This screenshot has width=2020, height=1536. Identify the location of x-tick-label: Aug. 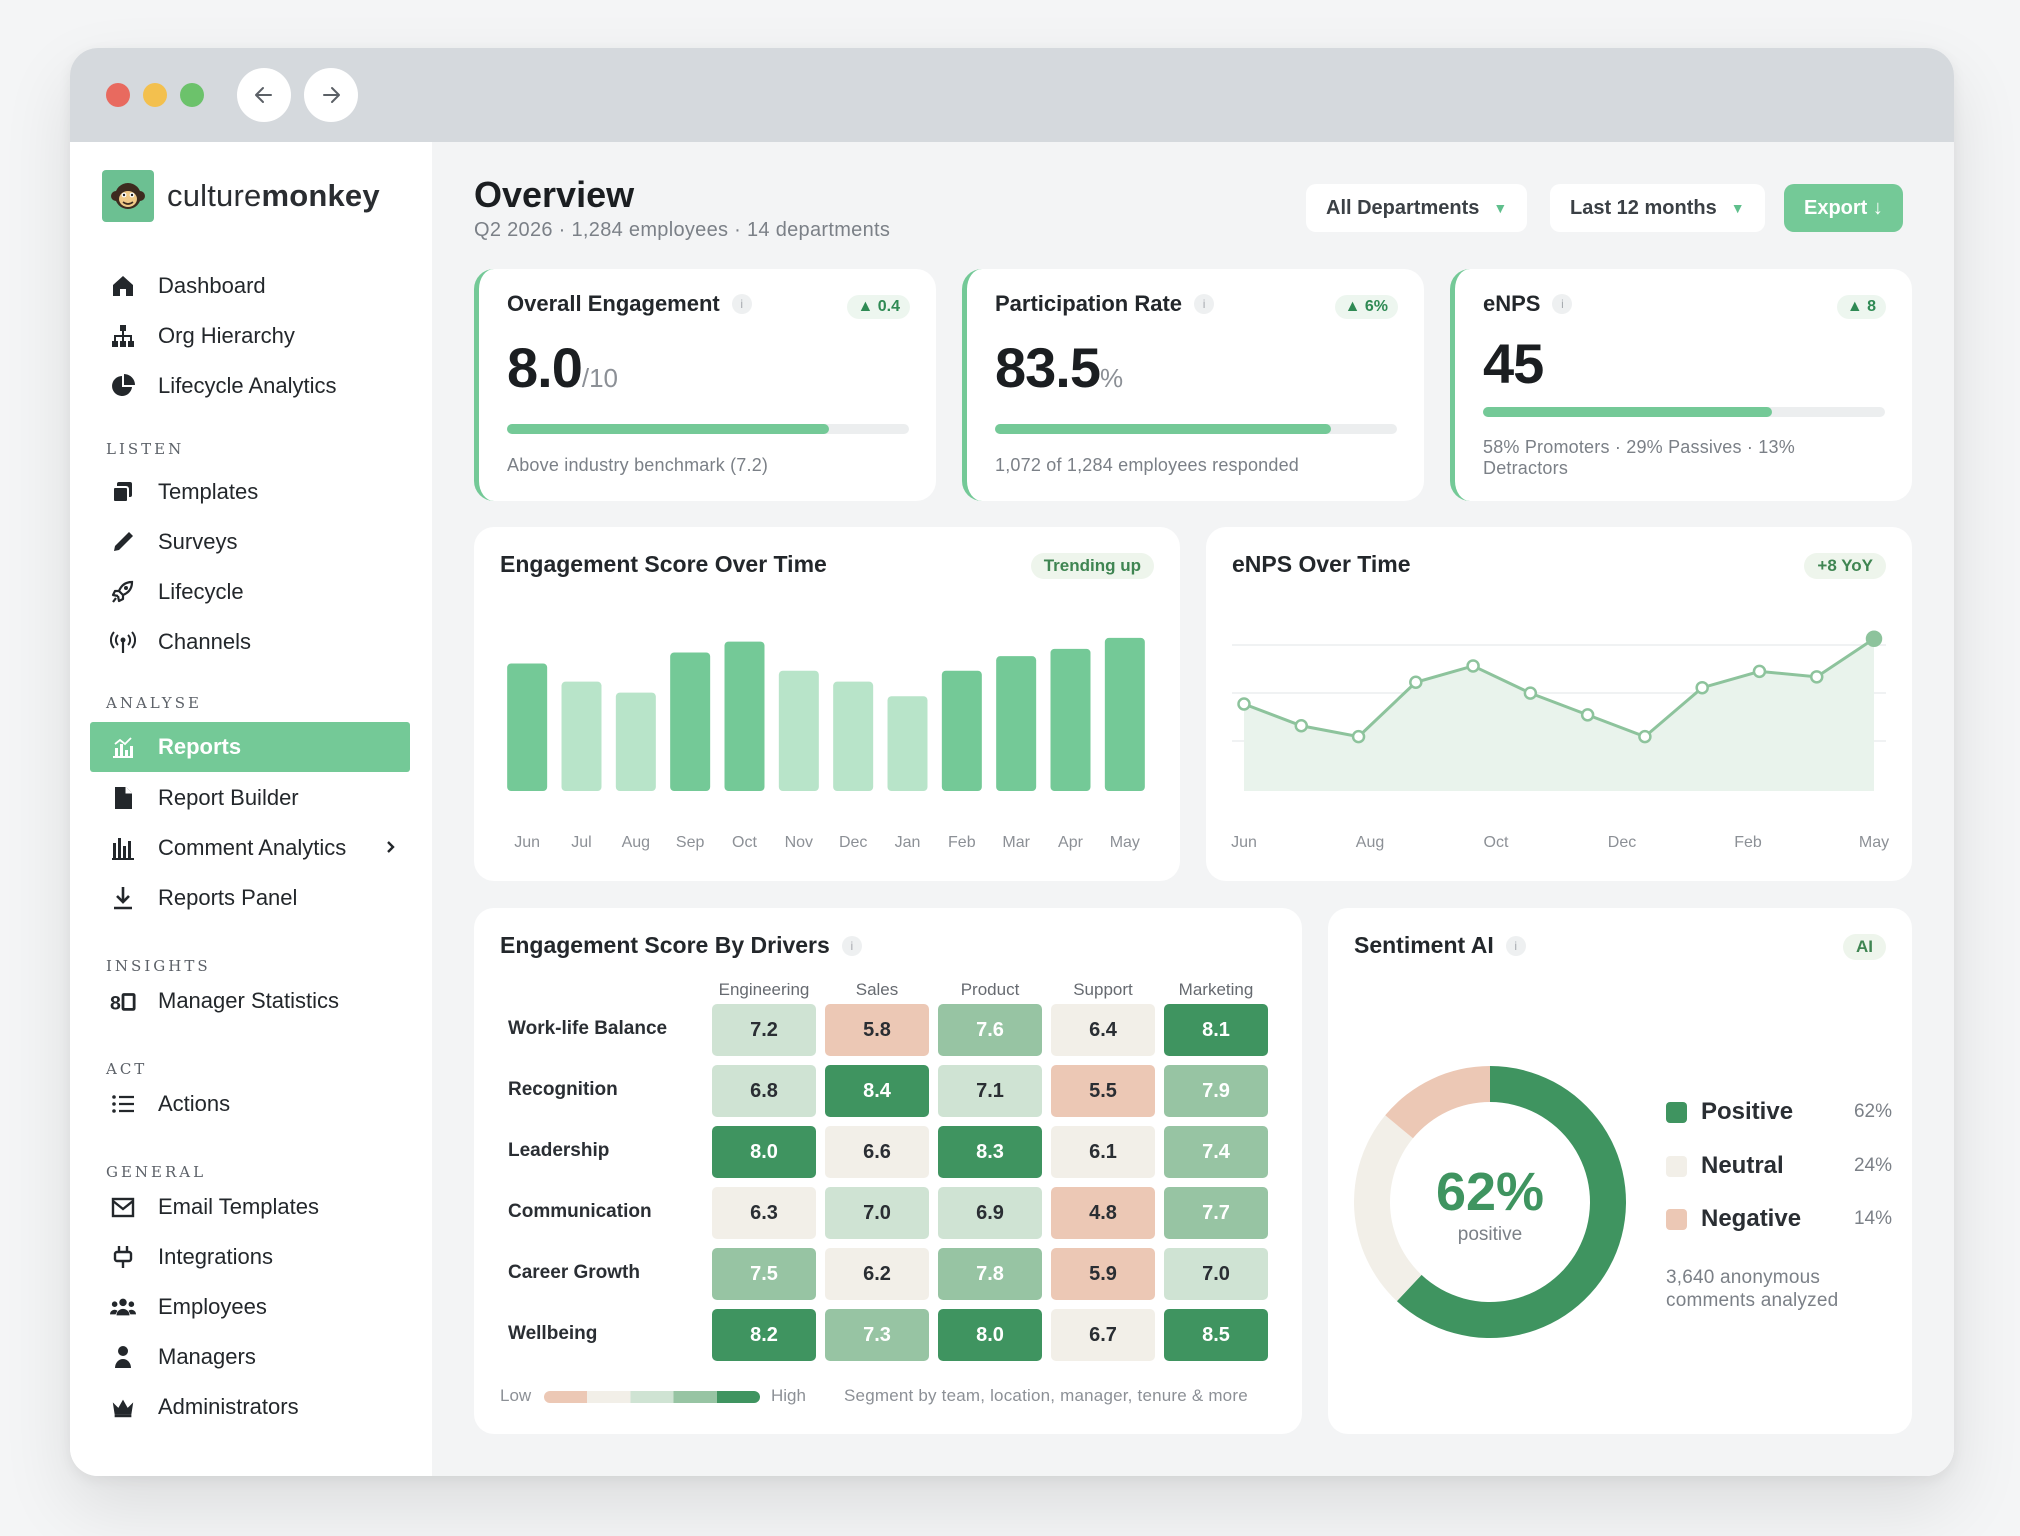
(636, 842).